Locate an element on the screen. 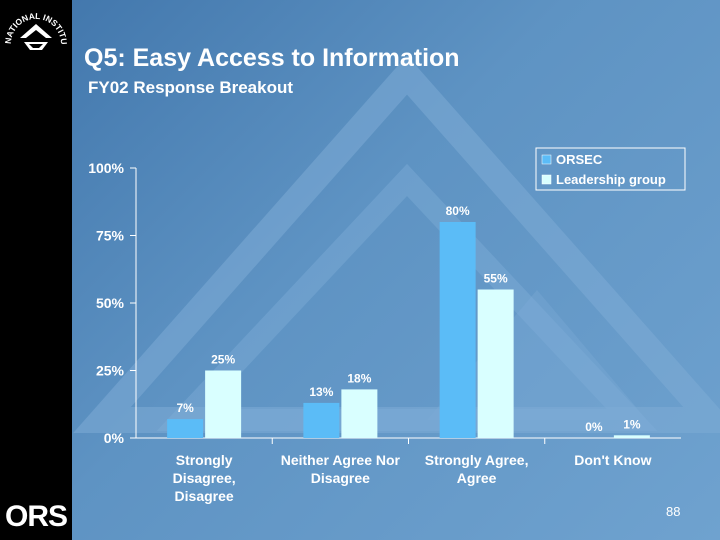 The width and height of the screenshot is (720, 540). data-label: 0% is located at coordinates (594, 427).